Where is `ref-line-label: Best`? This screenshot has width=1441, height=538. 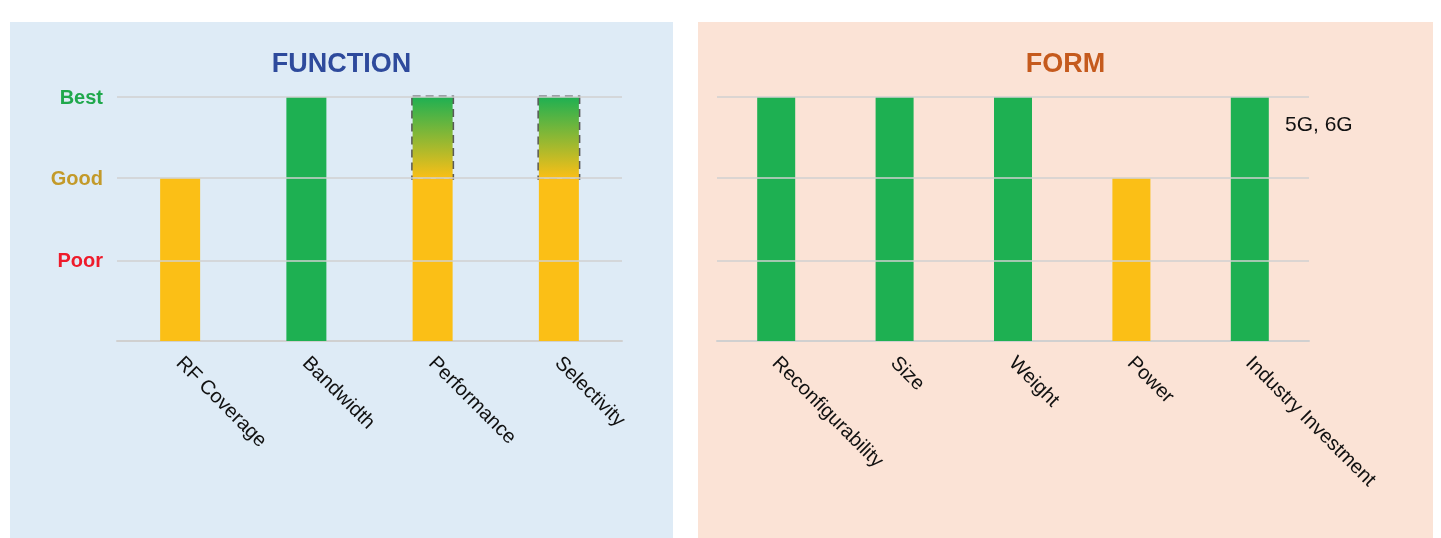
ref-line-label: Best is located at coordinates (81, 97).